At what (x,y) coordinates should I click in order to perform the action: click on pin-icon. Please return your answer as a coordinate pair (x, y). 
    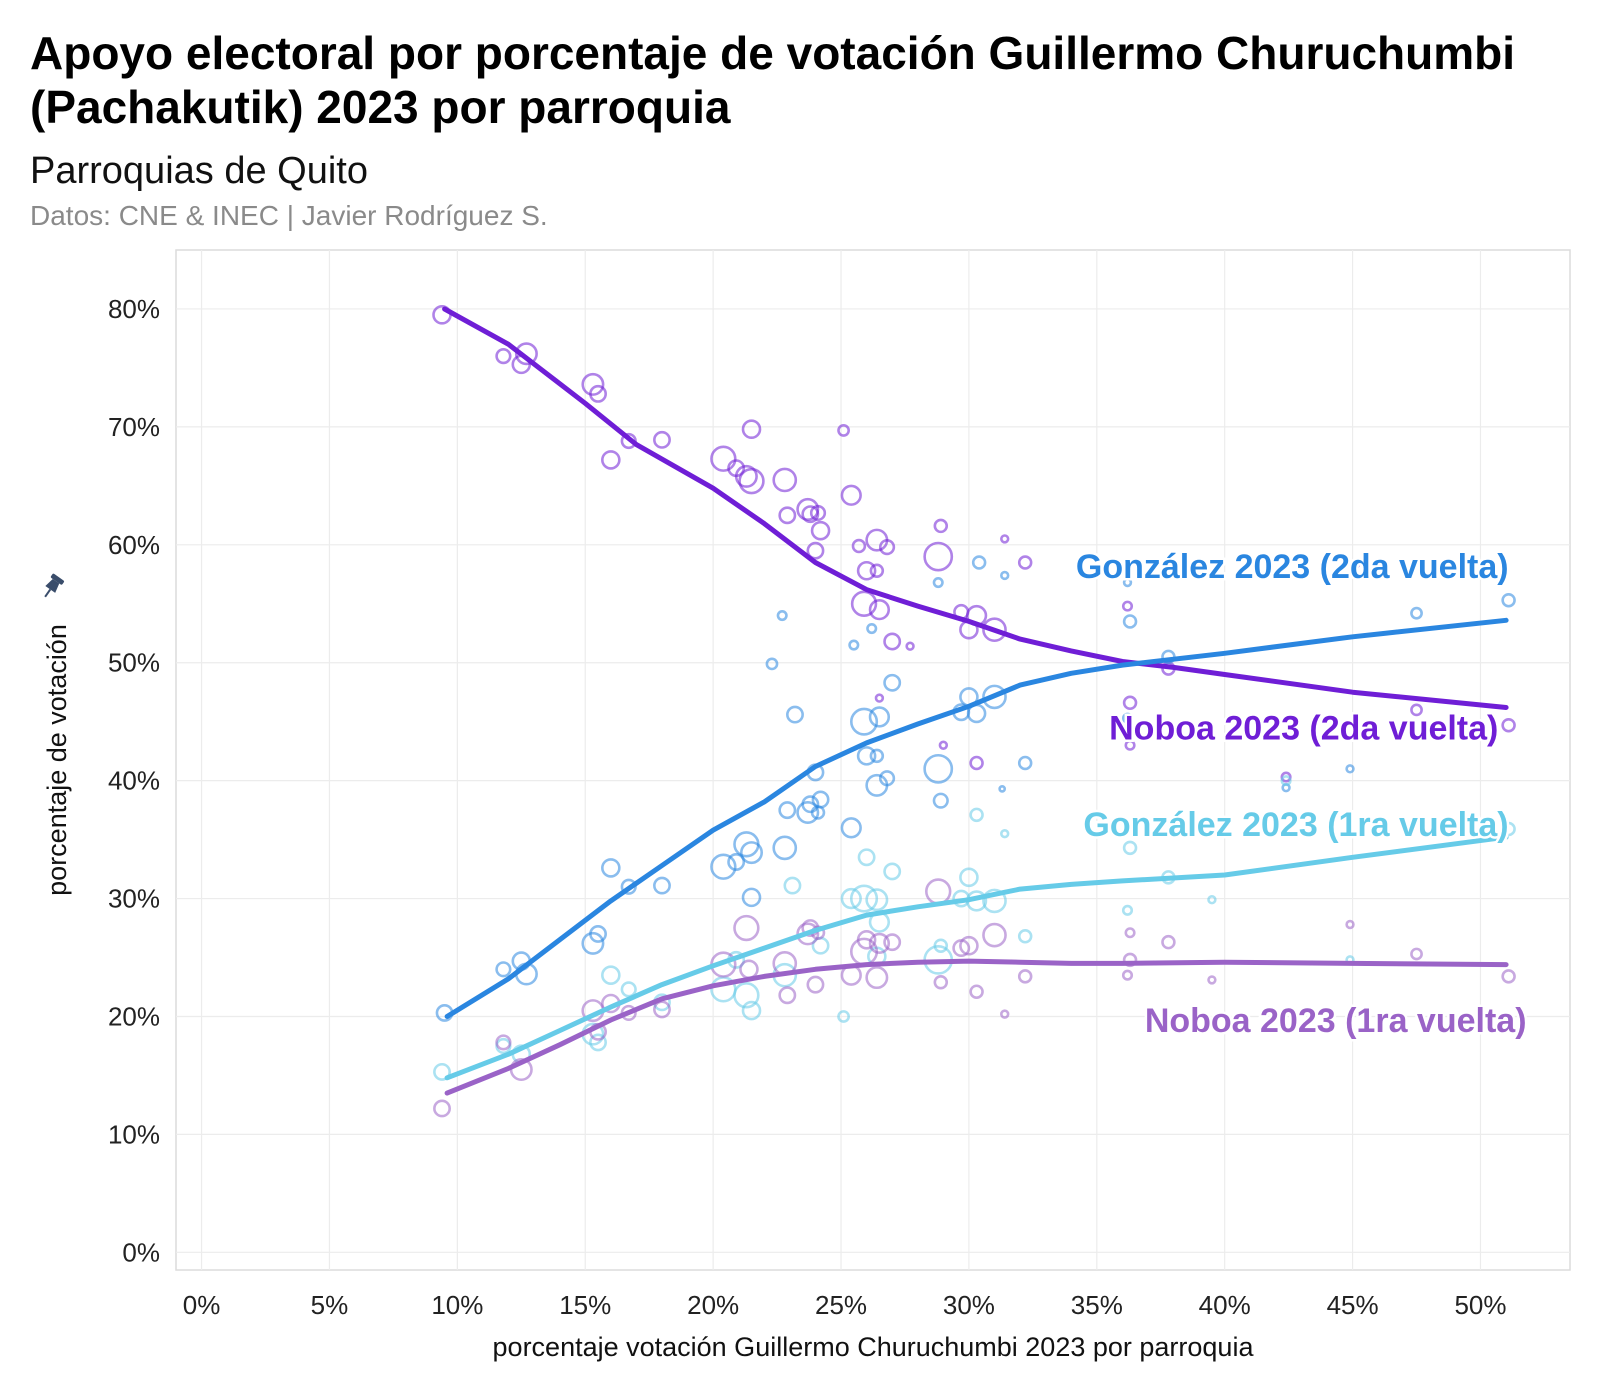
    Looking at the image, I should click on (52, 587).